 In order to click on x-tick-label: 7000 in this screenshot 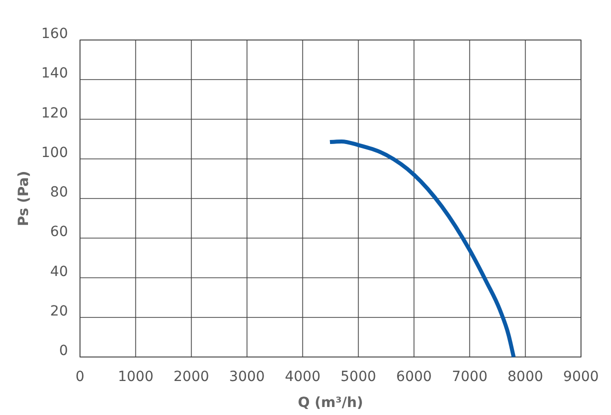, I will do `click(470, 377)`.